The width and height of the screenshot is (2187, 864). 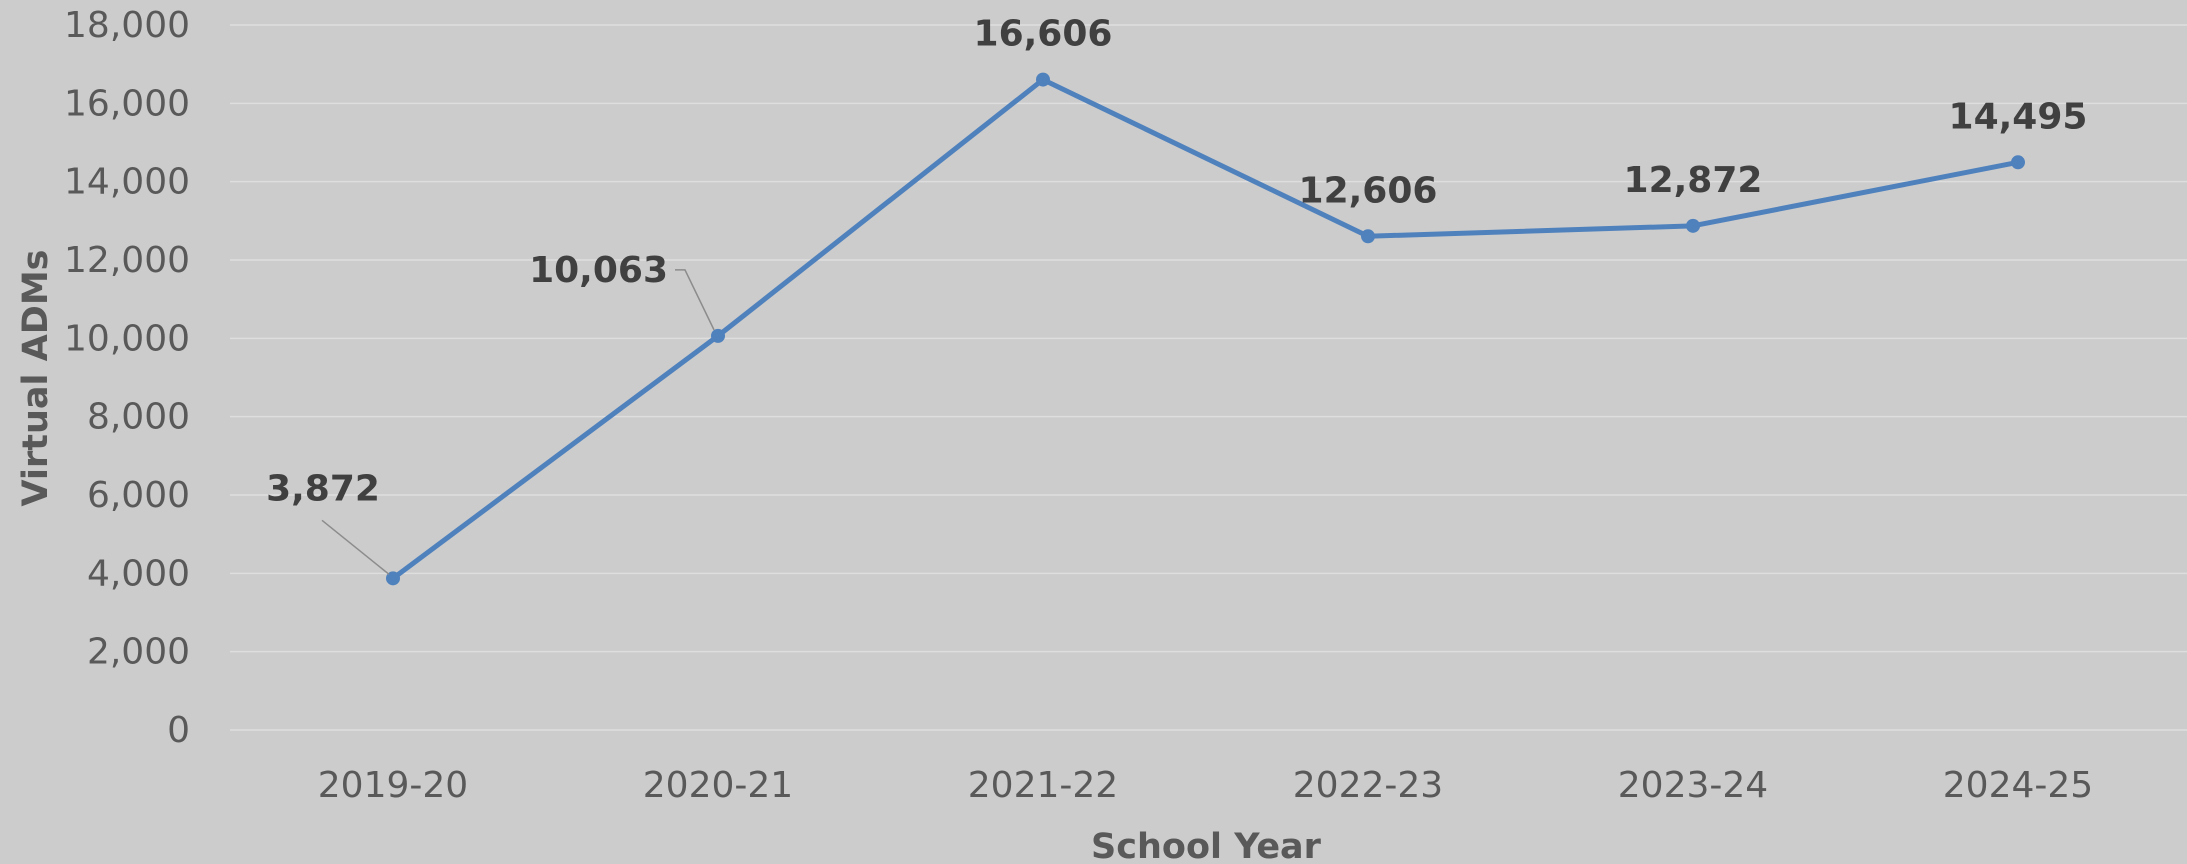 I want to click on data-label: 12,872, so click(x=1693, y=180).